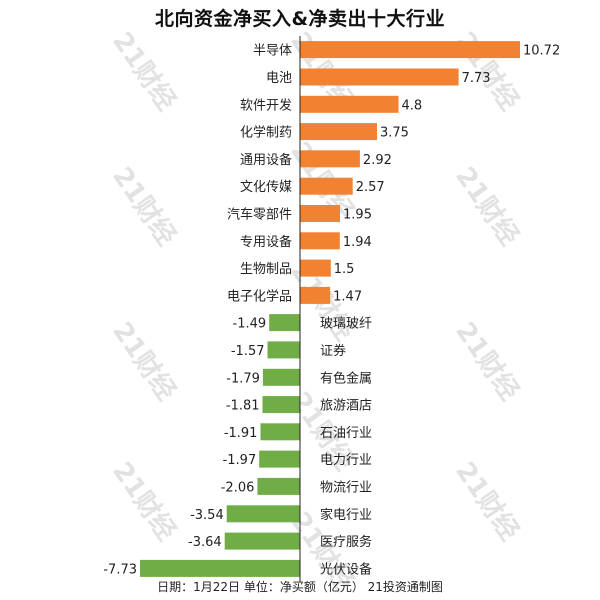 Image resolution: width=600 pixels, height=600 pixels. What do you see at coordinates (266, 242) in the screenshot?
I see `category-label: 专用设备` at bounding box center [266, 242].